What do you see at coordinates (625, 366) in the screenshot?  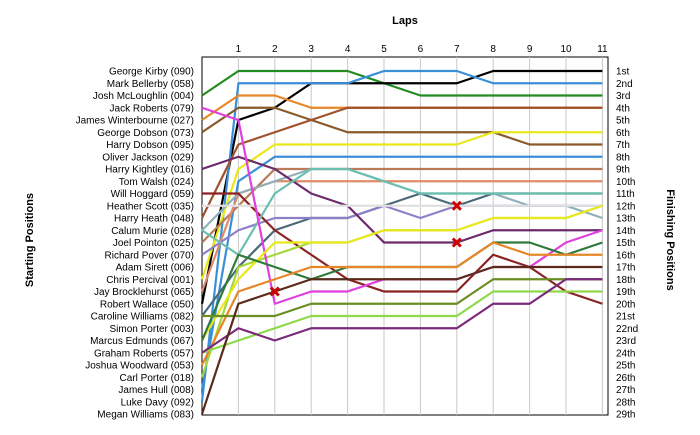 I see `finishing-position-label: 25th` at bounding box center [625, 366].